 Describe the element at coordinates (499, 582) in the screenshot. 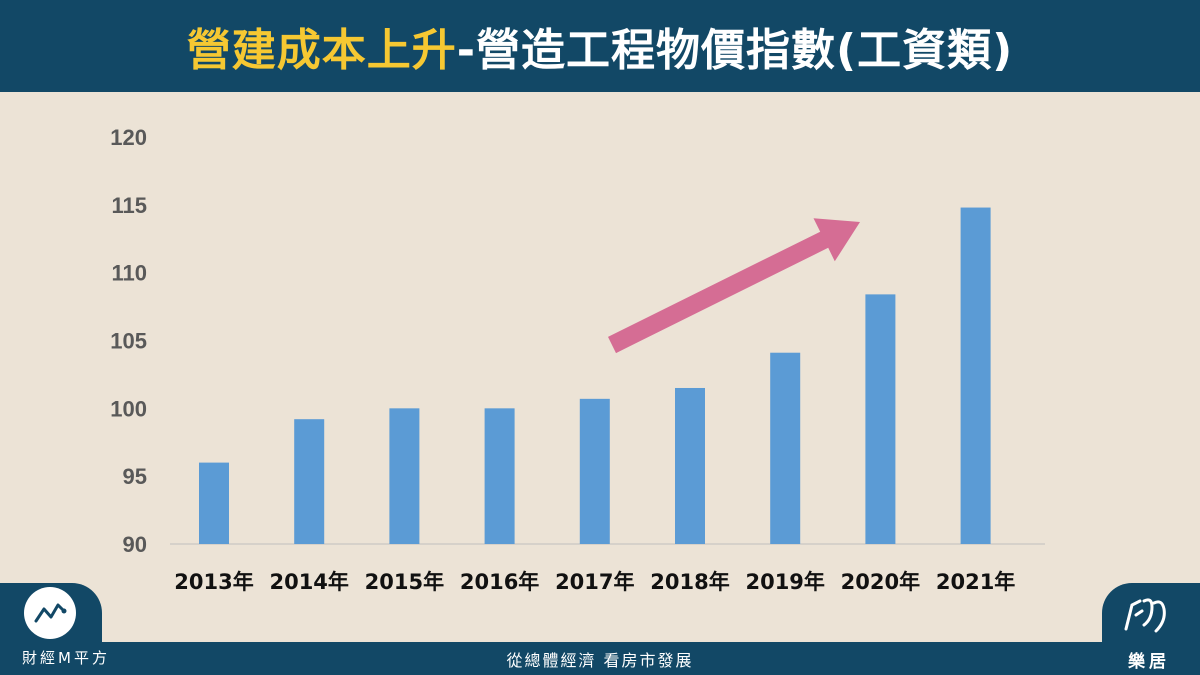

I see `x-tick-label: 2016年` at that location.